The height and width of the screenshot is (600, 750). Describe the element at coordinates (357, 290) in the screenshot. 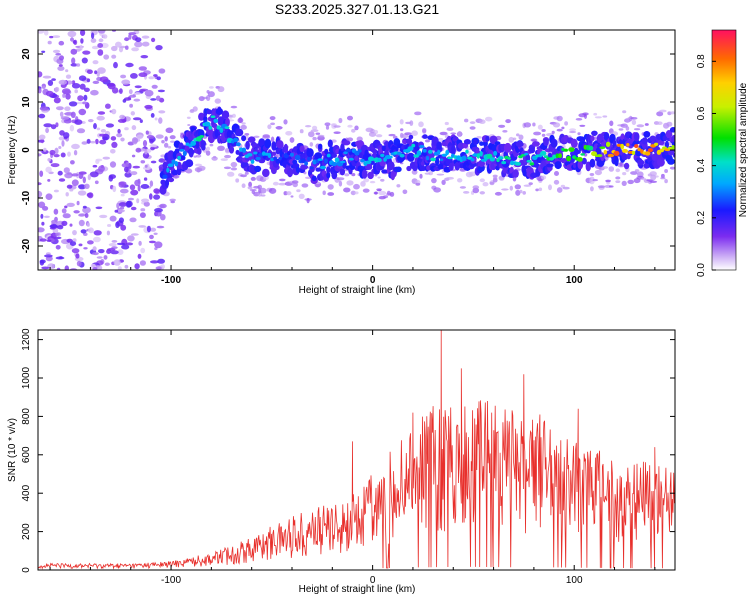

I see `heatmap-x-label: Height of straight line (km)` at that location.